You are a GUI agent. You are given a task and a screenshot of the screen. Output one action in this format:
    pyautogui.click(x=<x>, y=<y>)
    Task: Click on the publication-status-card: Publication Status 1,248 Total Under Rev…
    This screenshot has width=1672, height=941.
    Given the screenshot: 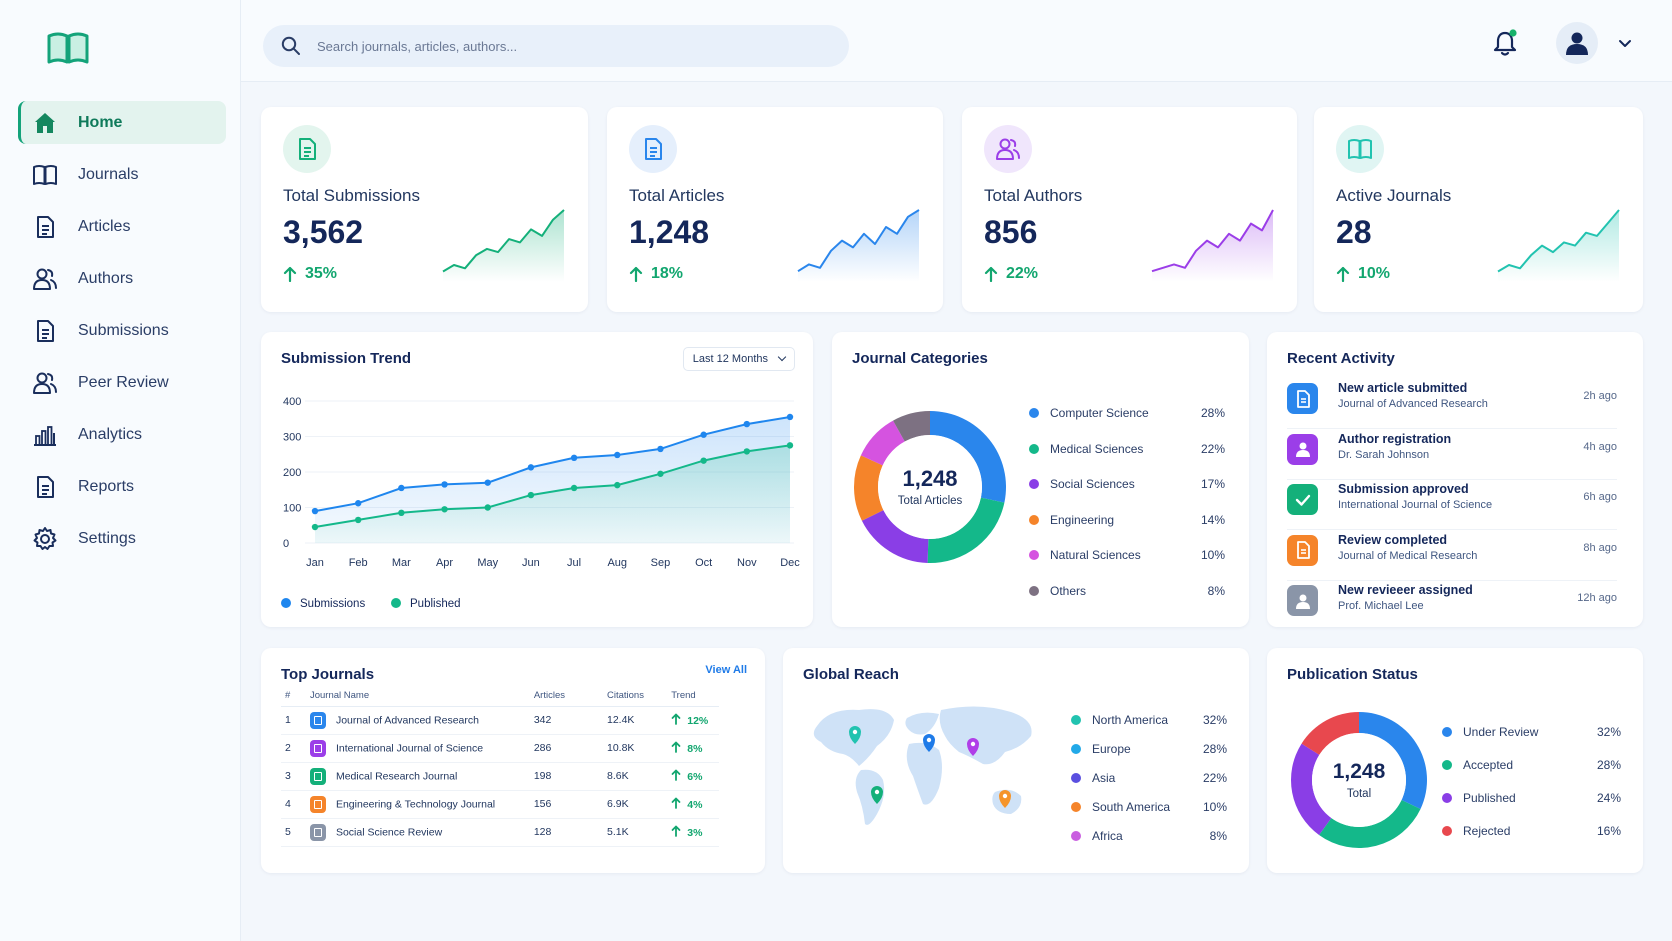 What is the action you would take?
    pyautogui.click(x=1455, y=760)
    